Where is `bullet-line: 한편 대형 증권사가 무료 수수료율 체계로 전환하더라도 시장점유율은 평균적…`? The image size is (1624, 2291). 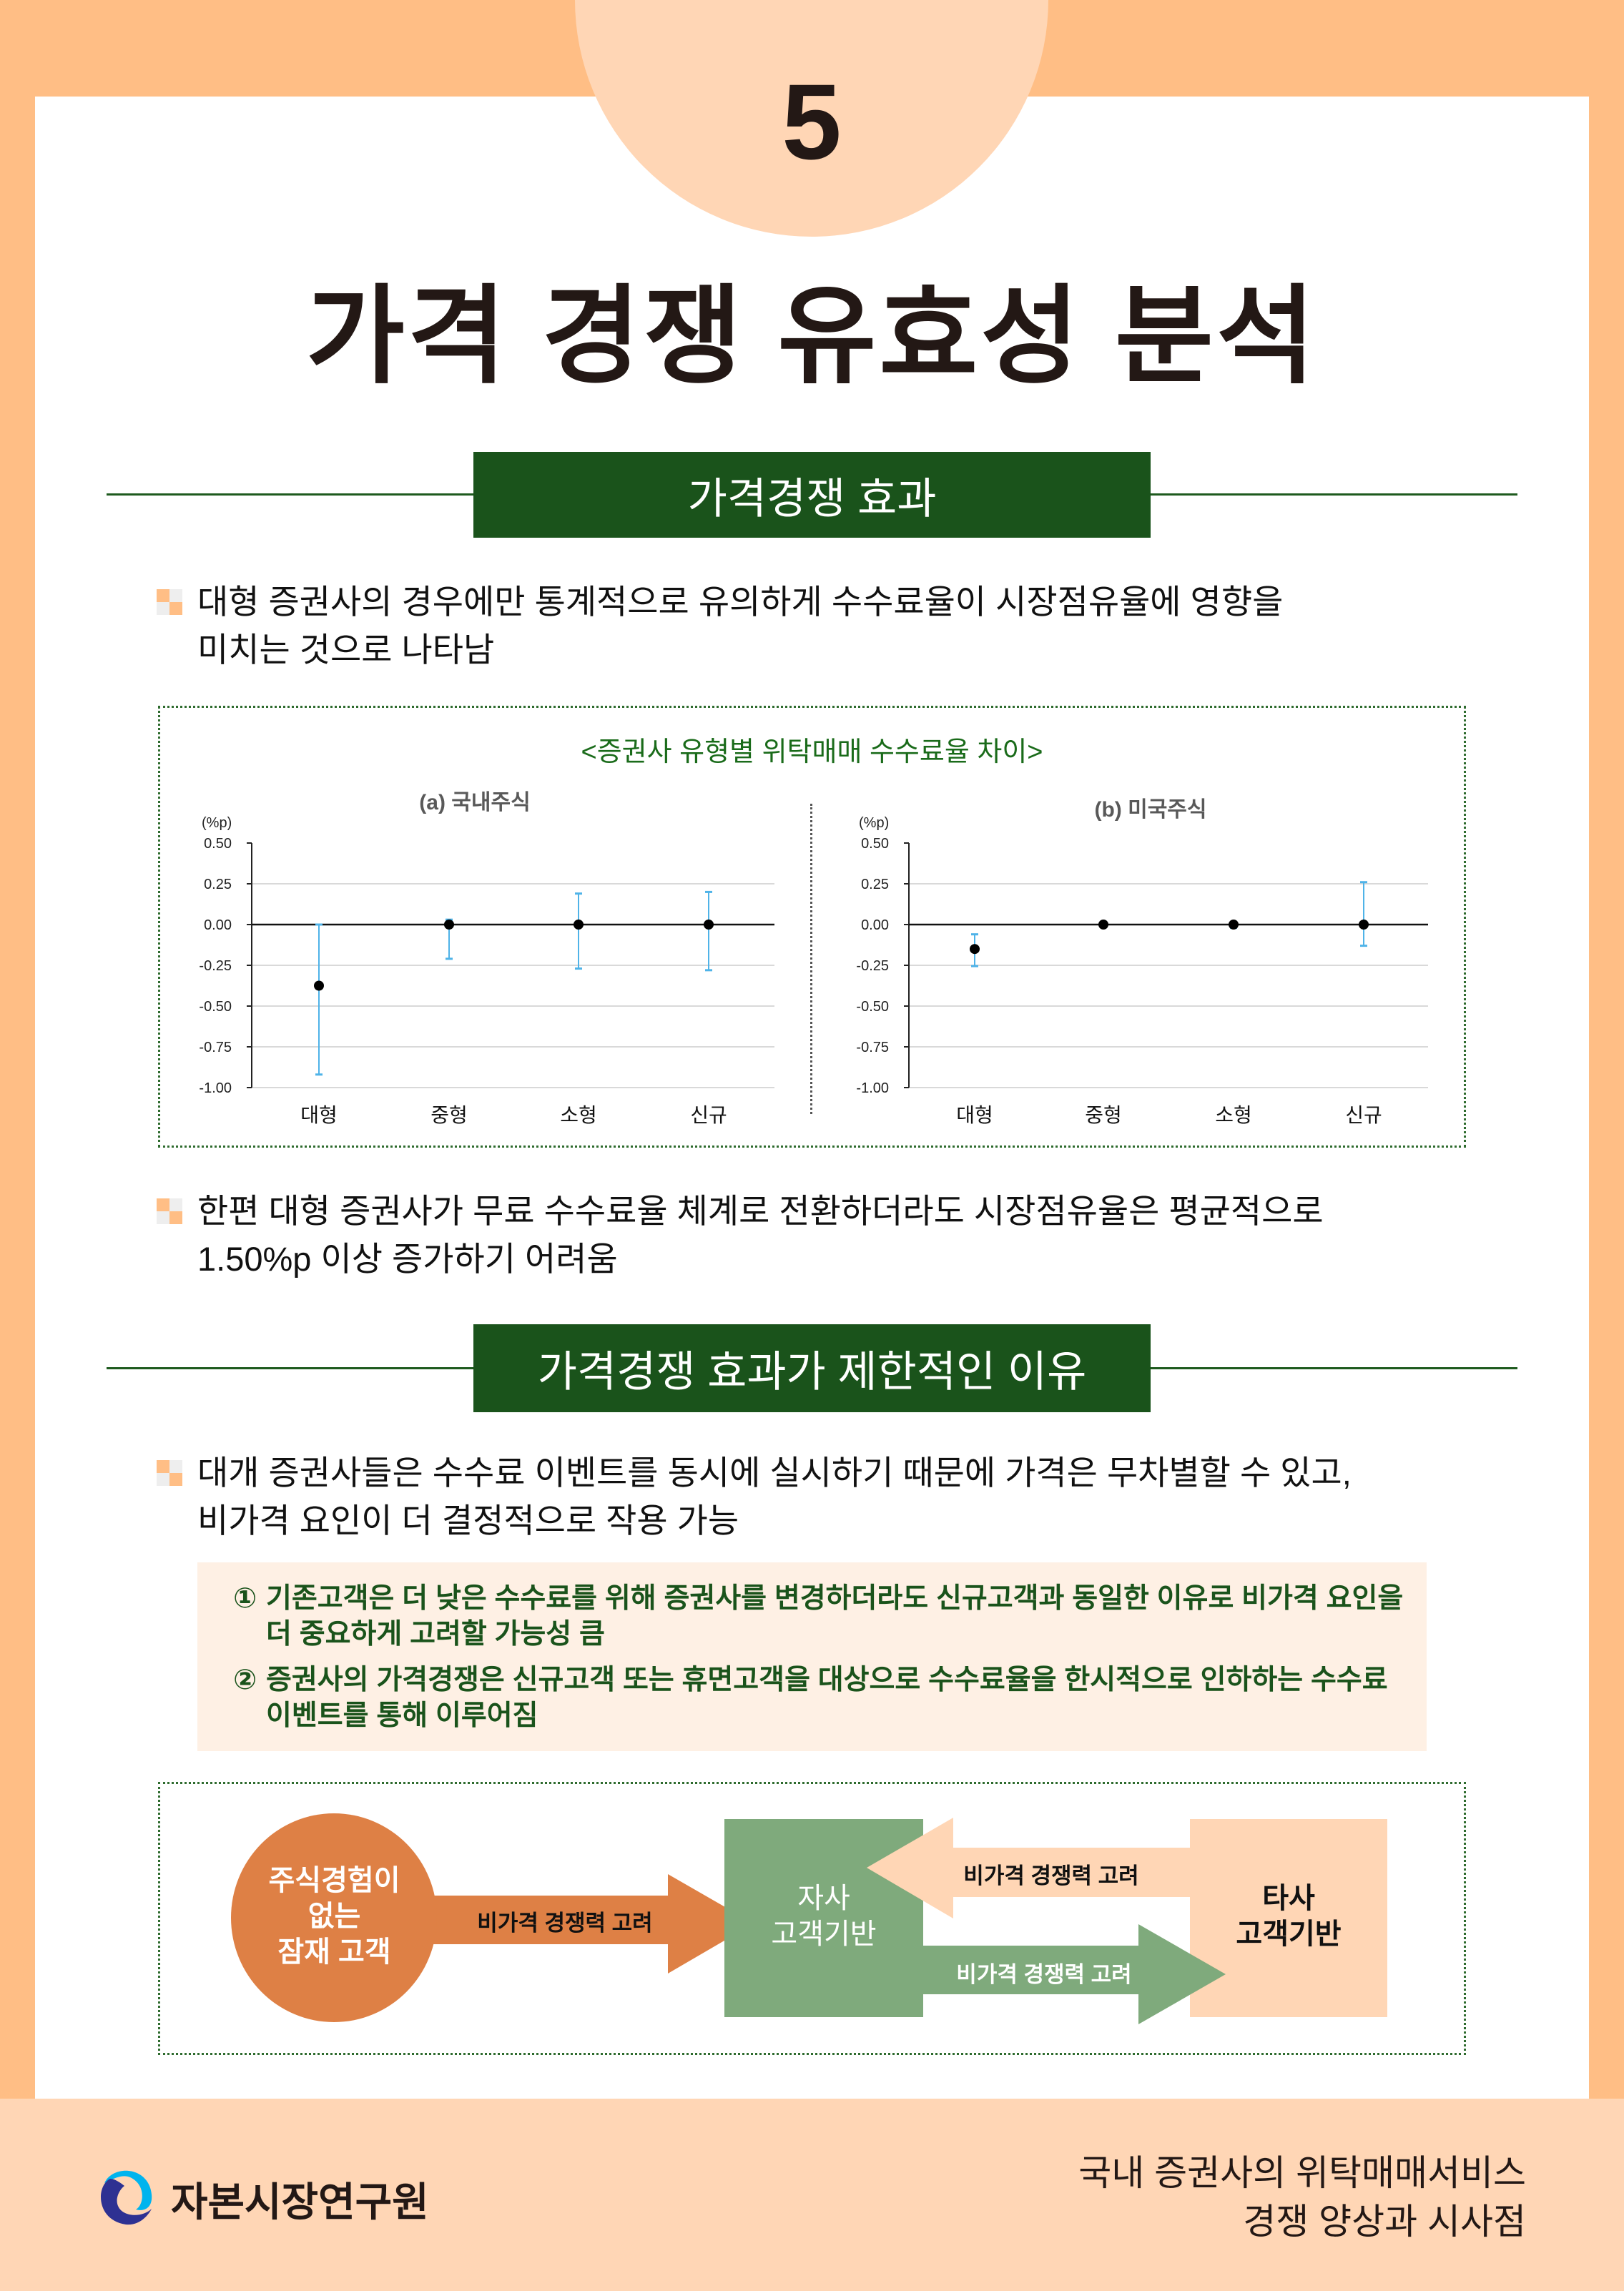
bullet-line: 한편 대형 증권사가 무료 수수료율 체계로 전환하더라도 시장점유율은 평균적… is located at coordinates (760, 1211).